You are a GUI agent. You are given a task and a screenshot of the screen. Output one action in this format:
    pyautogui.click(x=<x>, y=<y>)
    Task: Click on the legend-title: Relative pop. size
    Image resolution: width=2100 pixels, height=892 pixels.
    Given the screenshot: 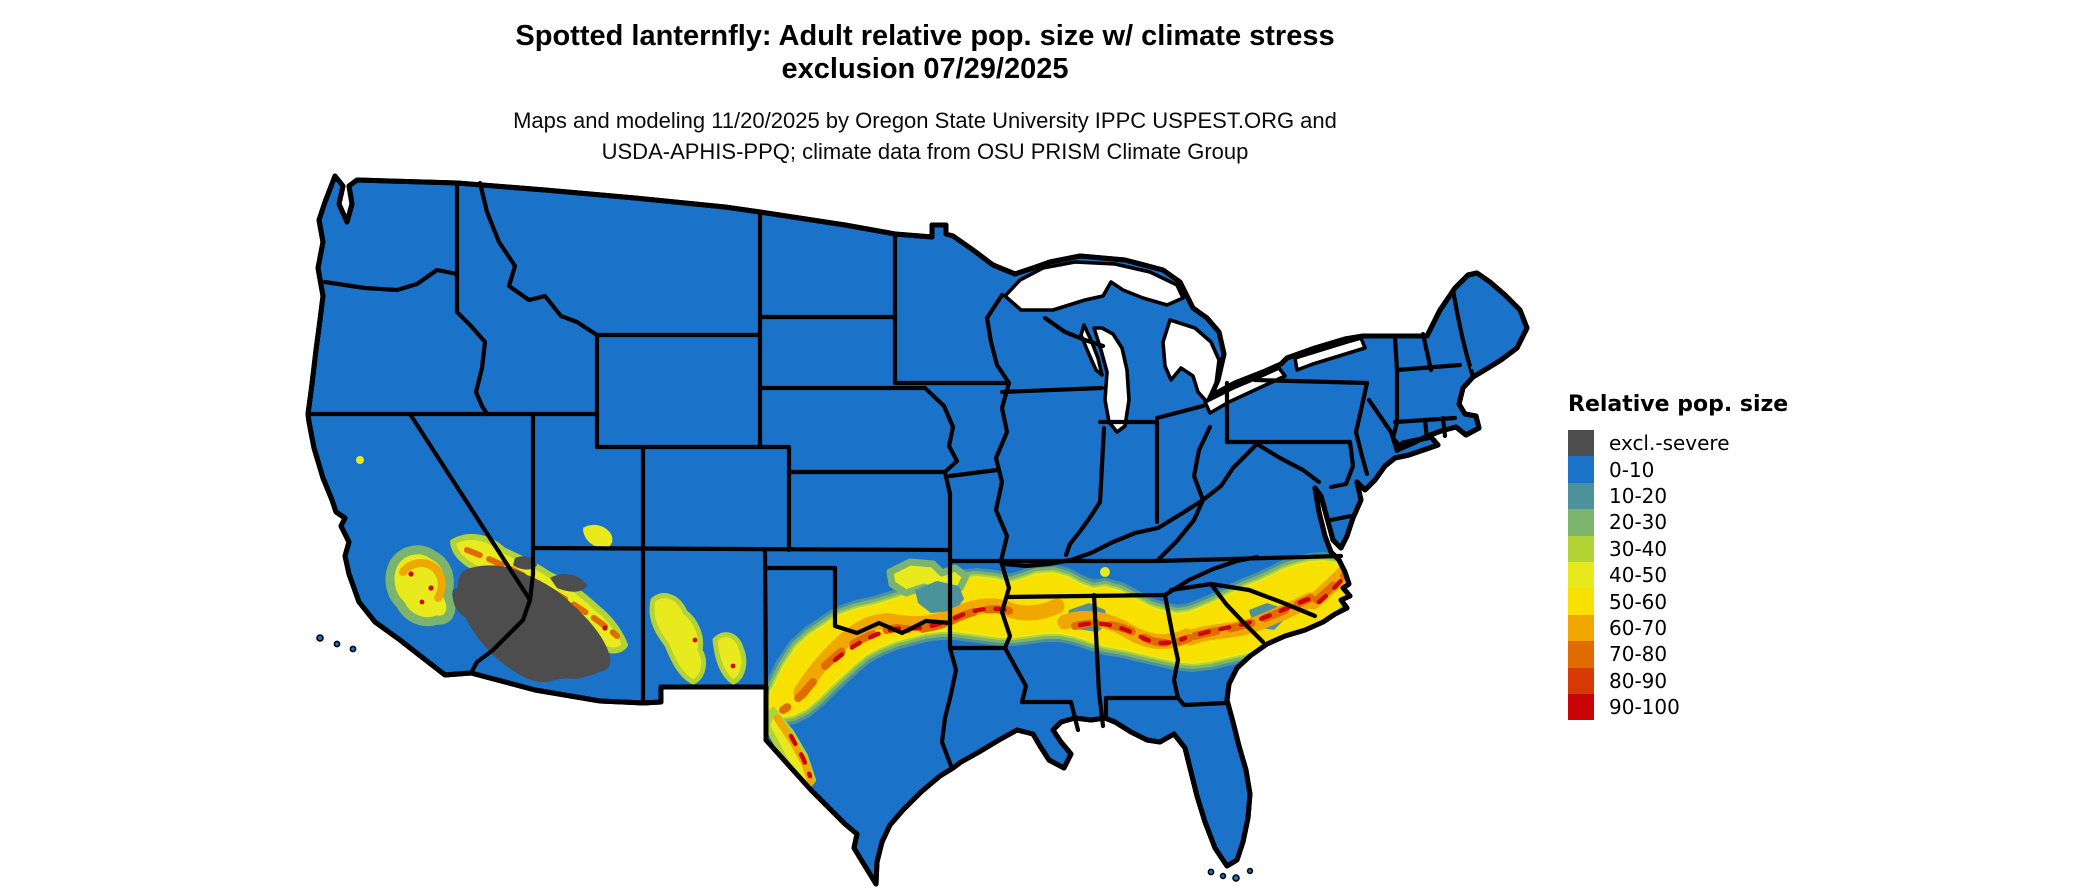 What is the action you would take?
    pyautogui.click(x=1678, y=404)
    